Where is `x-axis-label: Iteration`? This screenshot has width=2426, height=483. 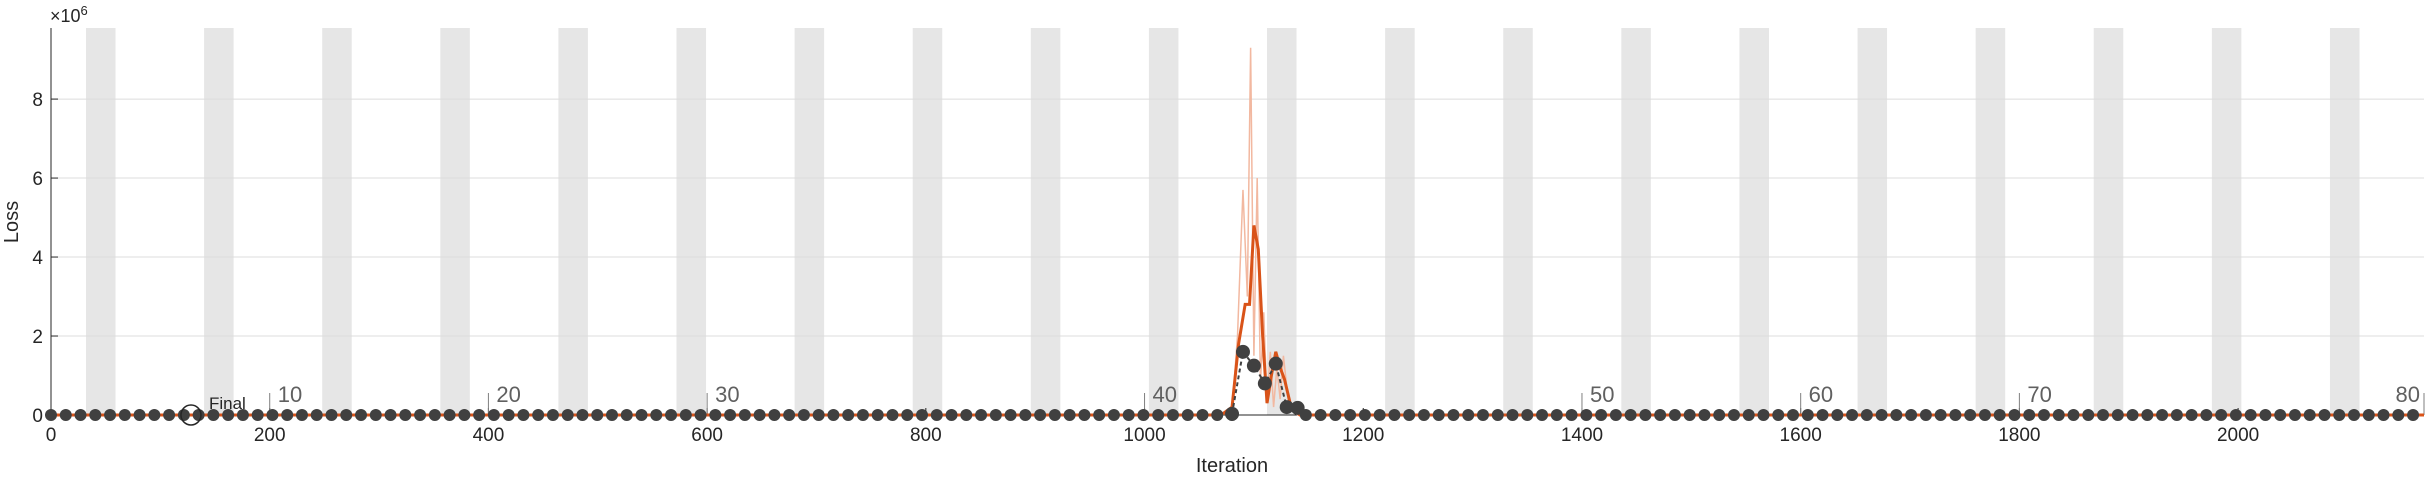 x-axis-label: Iteration is located at coordinates (1232, 466).